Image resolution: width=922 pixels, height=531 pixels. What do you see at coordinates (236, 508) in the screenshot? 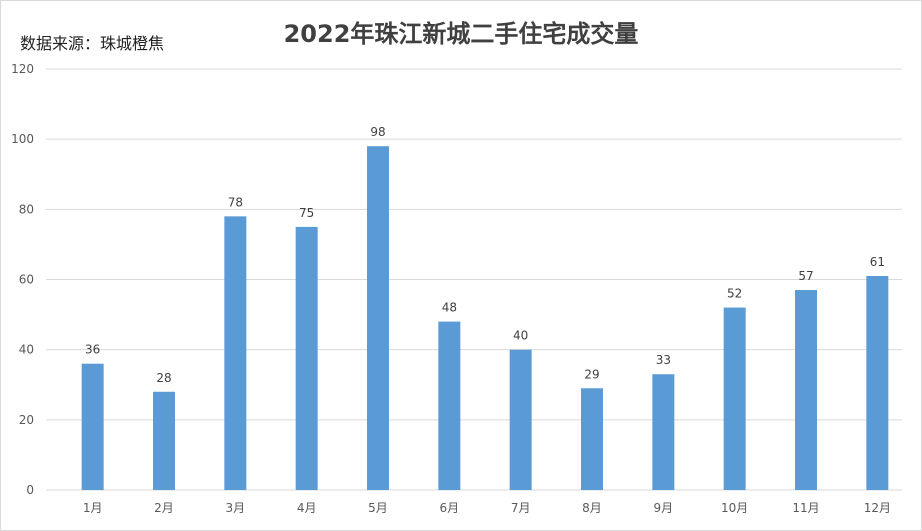
I see `x-tick-label: 3月` at bounding box center [236, 508].